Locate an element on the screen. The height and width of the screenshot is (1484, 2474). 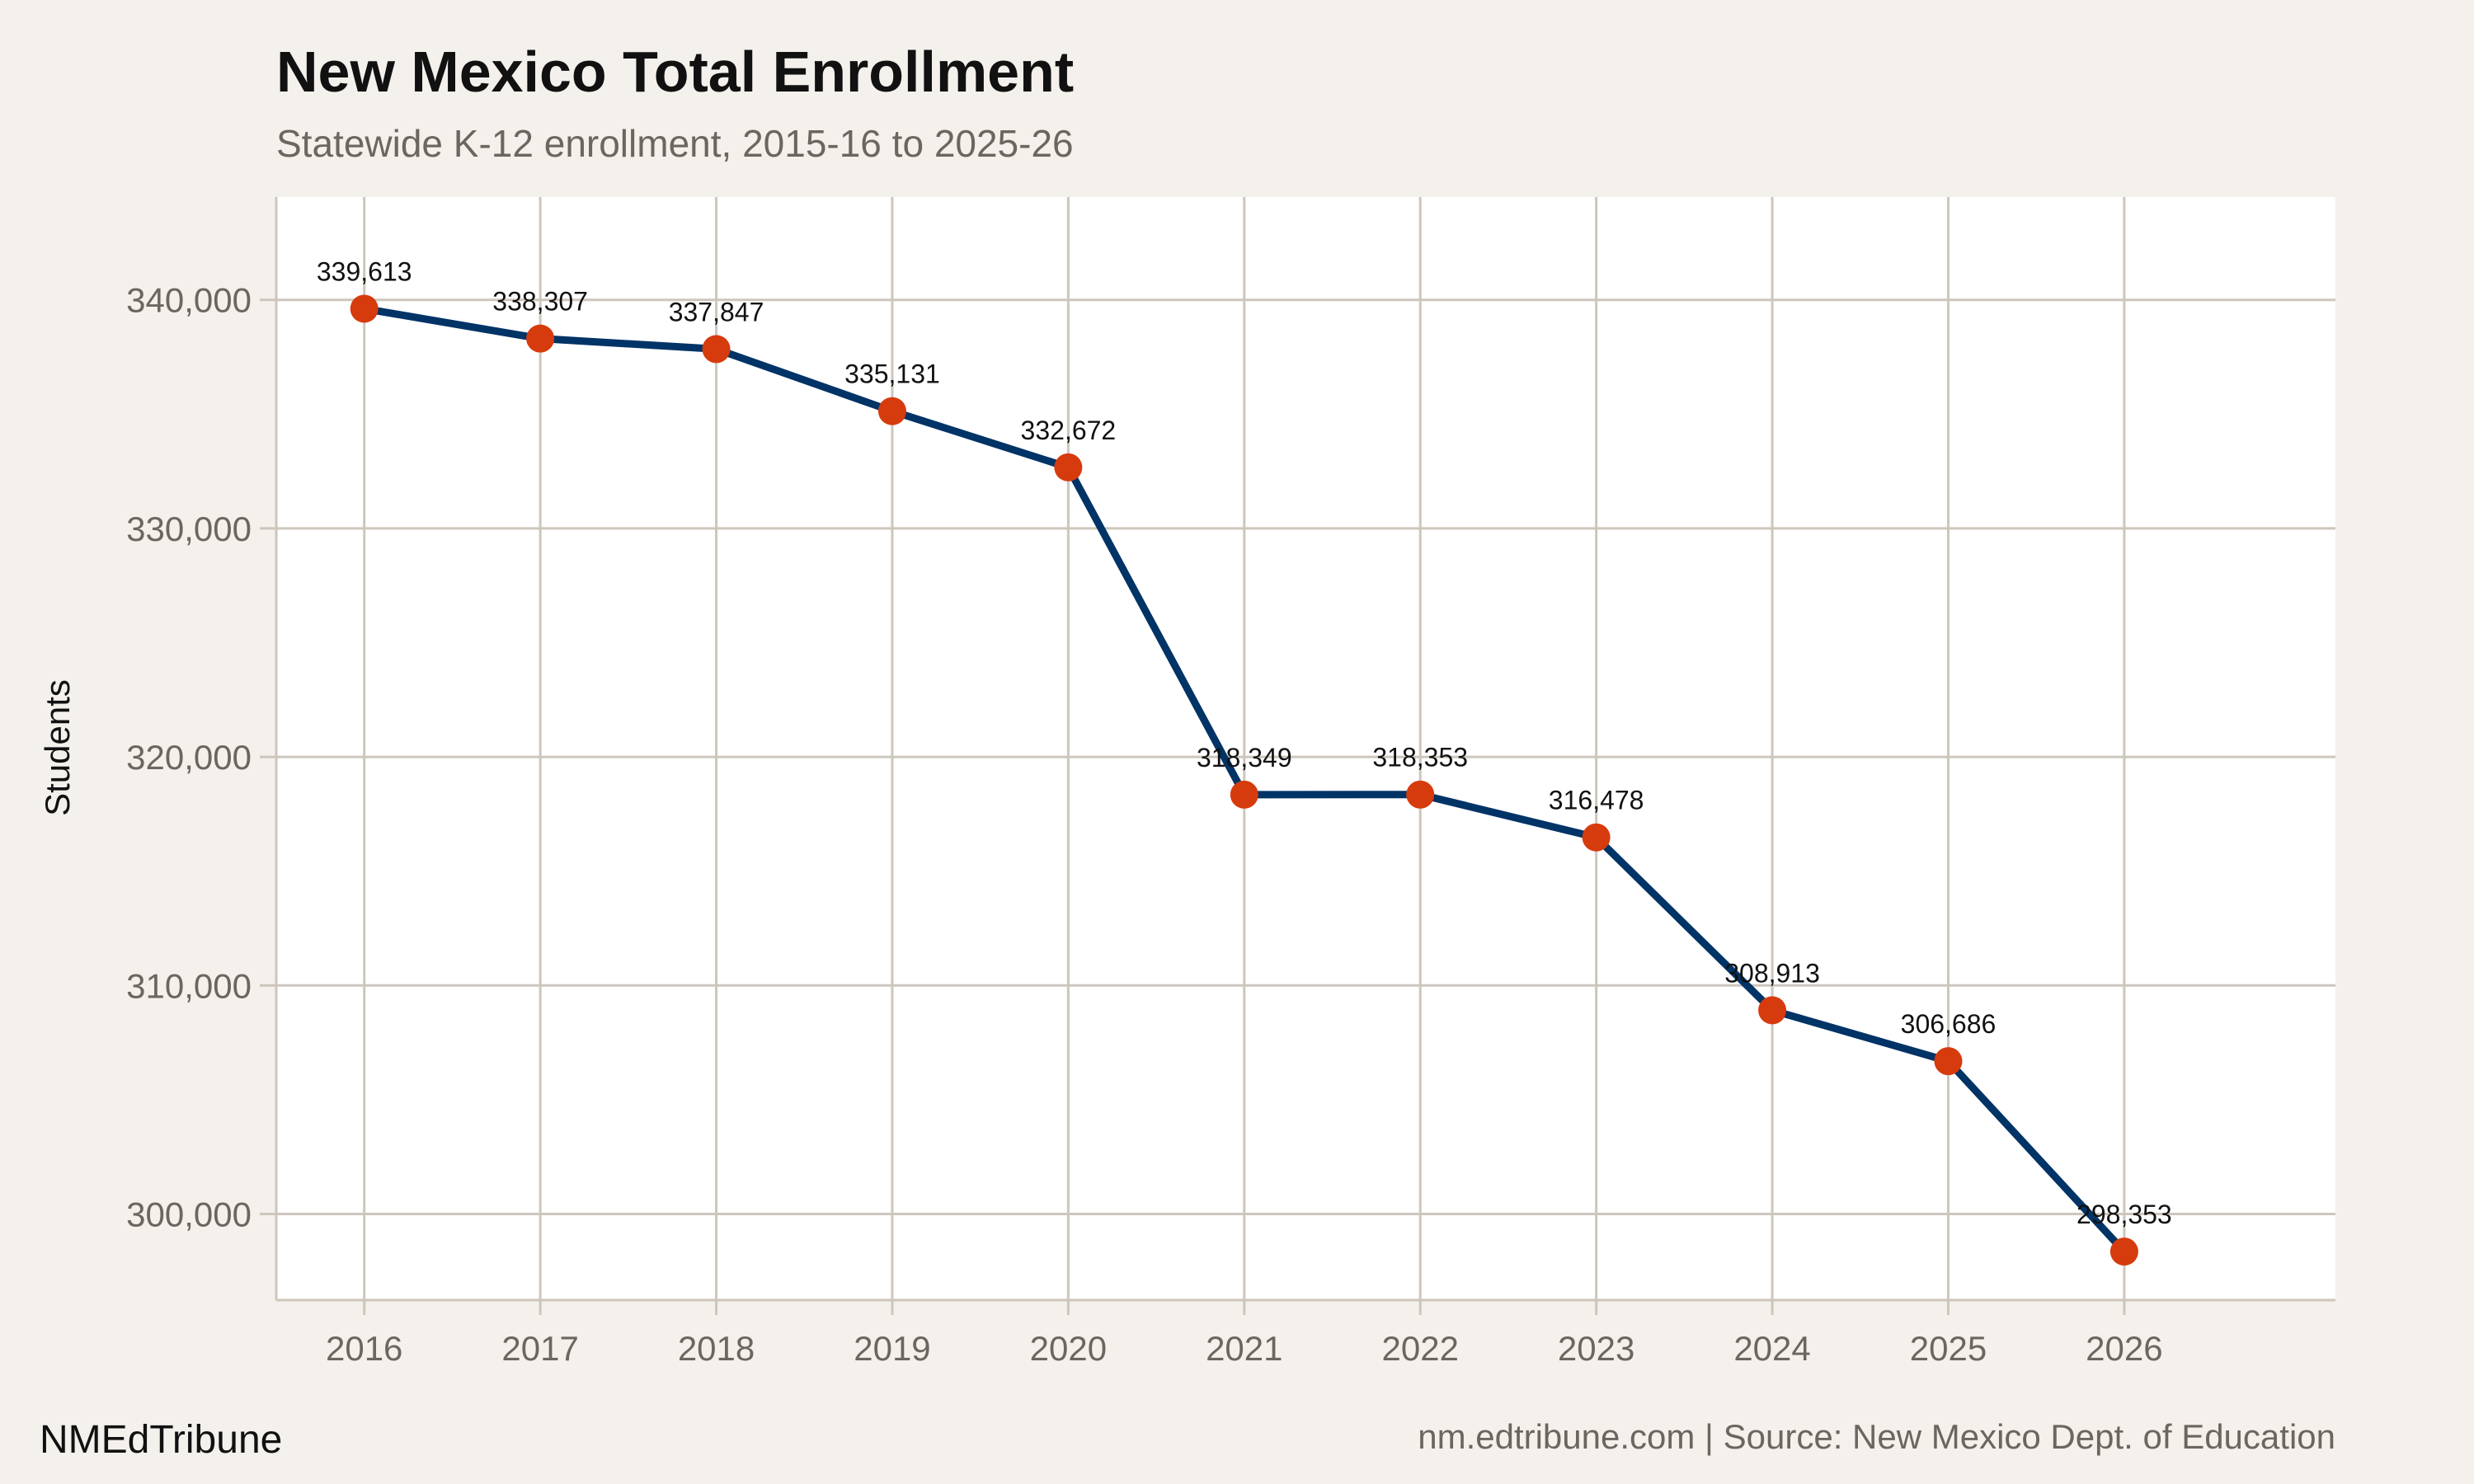
x-tick-label: 2021 is located at coordinates (1244, 1348).